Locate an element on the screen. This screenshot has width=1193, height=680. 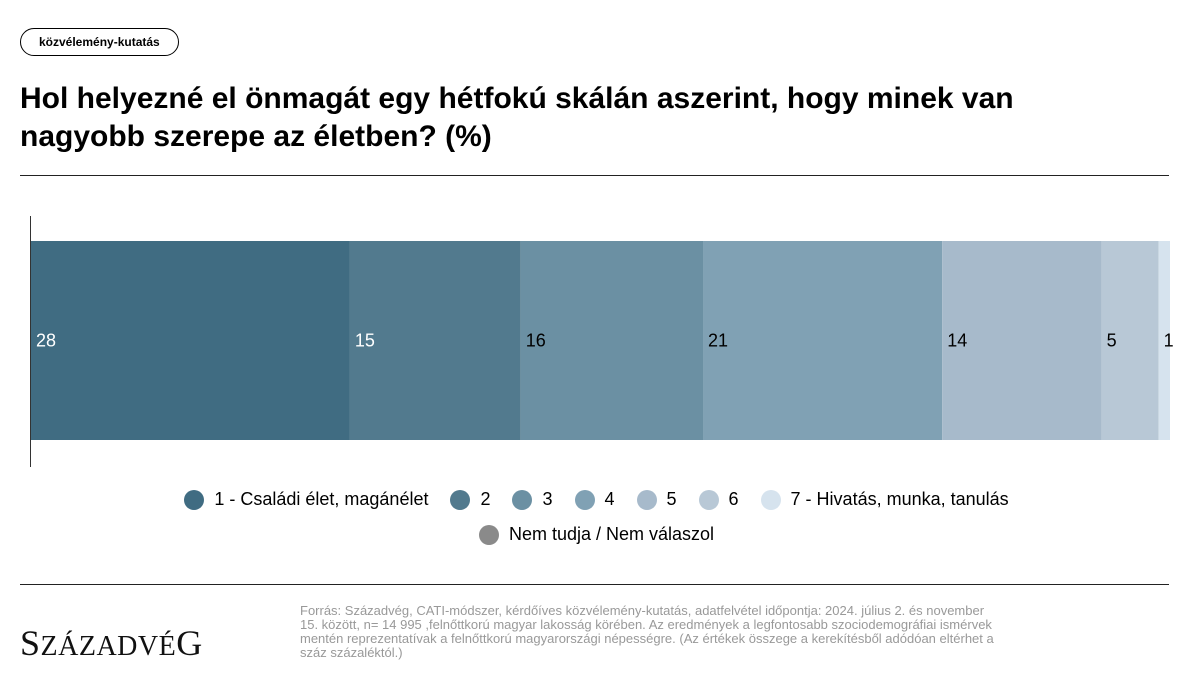
legend-item-7: 7 - Hivatás, munka, tanulás is located at coordinates (884, 499).